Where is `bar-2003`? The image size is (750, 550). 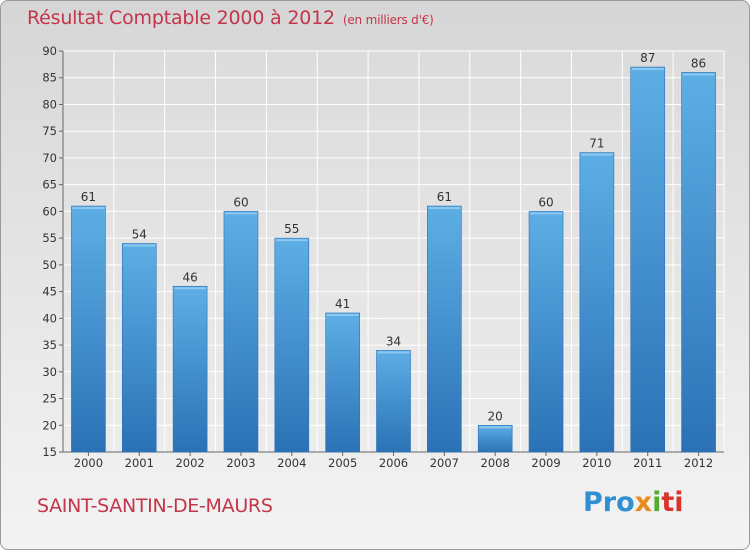
bar-2003 is located at coordinates (241, 332).